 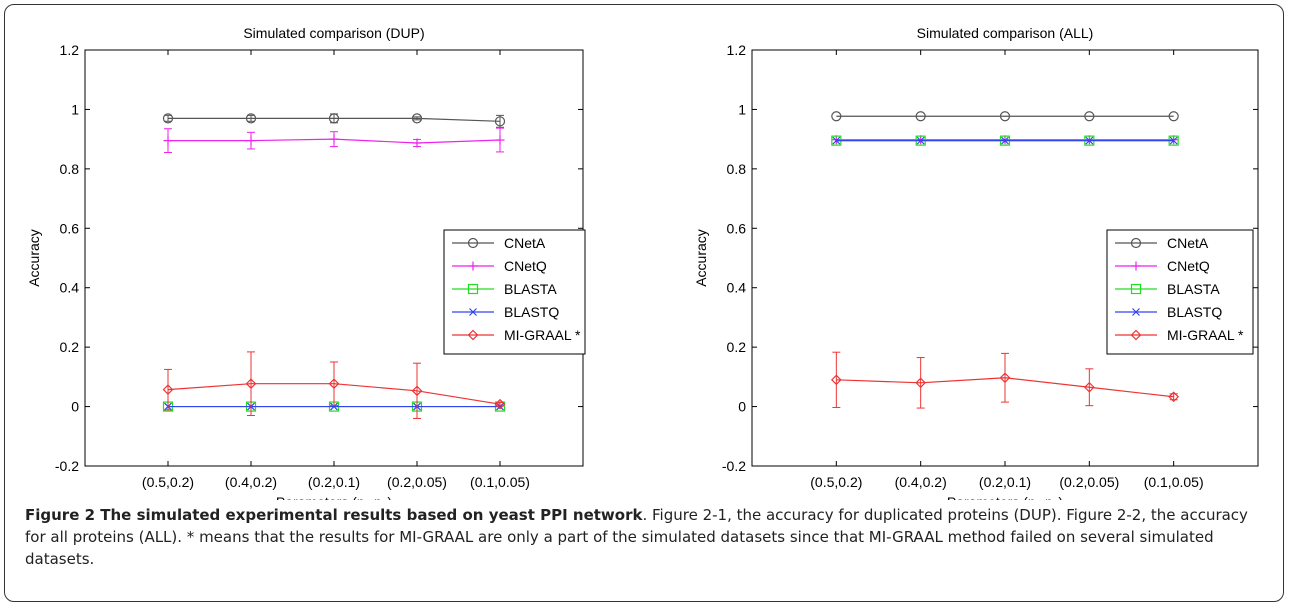 What do you see at coordinates (1005, 33) in the screenshot?
I see `chart-title: Simulated comparison (ALL)` at bounding box center [1005, 33].